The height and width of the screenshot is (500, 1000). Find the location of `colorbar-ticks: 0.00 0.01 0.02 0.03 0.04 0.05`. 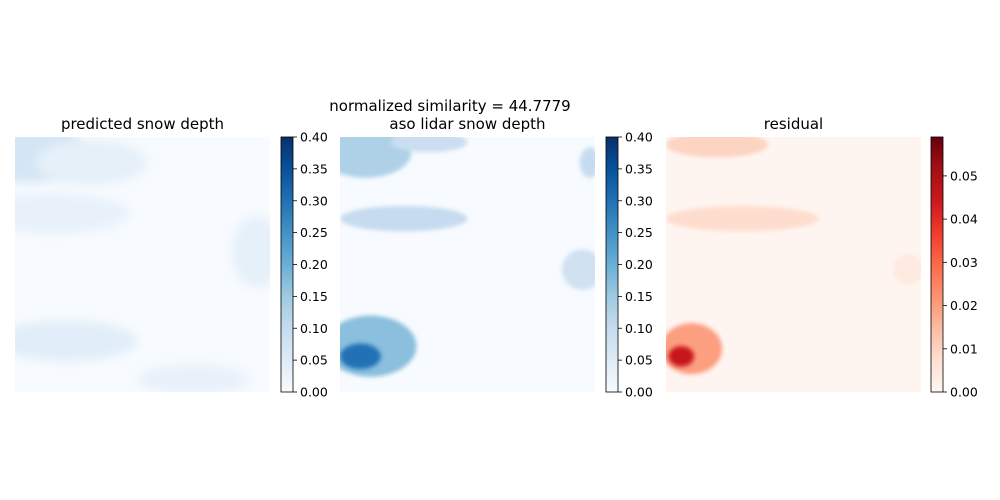

colorbar-ticks: 0.00 0.01 0.02 0.03 0.04 0.05 is located at coordinates (960, 284).